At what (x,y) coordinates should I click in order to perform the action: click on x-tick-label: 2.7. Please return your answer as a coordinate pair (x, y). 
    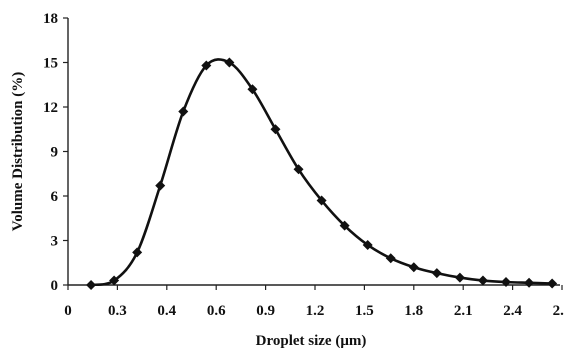
    Looking at the image, I should click on (558, 311).